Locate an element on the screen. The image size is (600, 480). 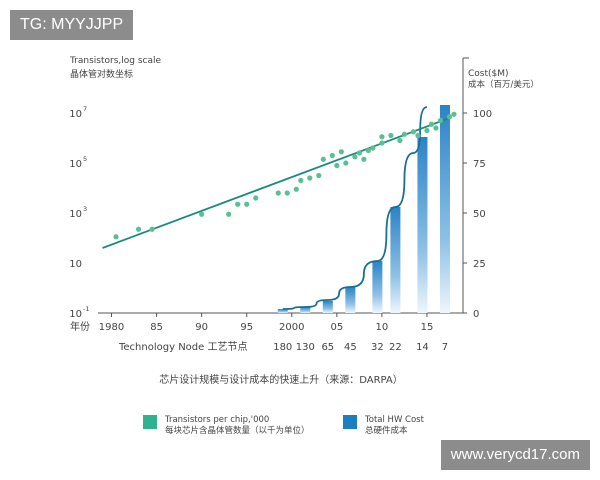
year-tick-label: 85 is located at coordinates (156, 327).